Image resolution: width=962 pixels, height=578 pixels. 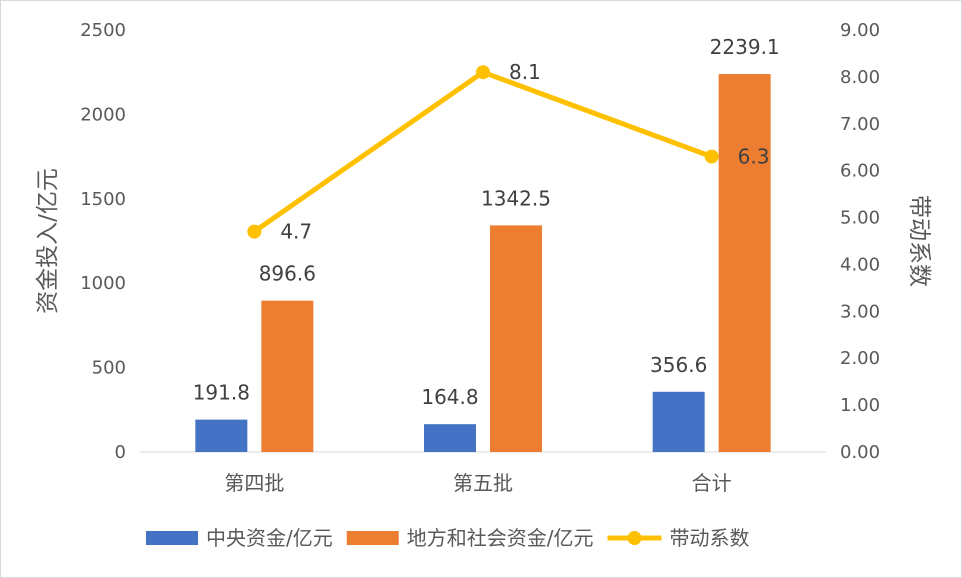 What do you see at coordinates (634, 538) in the screenshot?
I see `legend-line-marker` at bounding box center [634, 538].